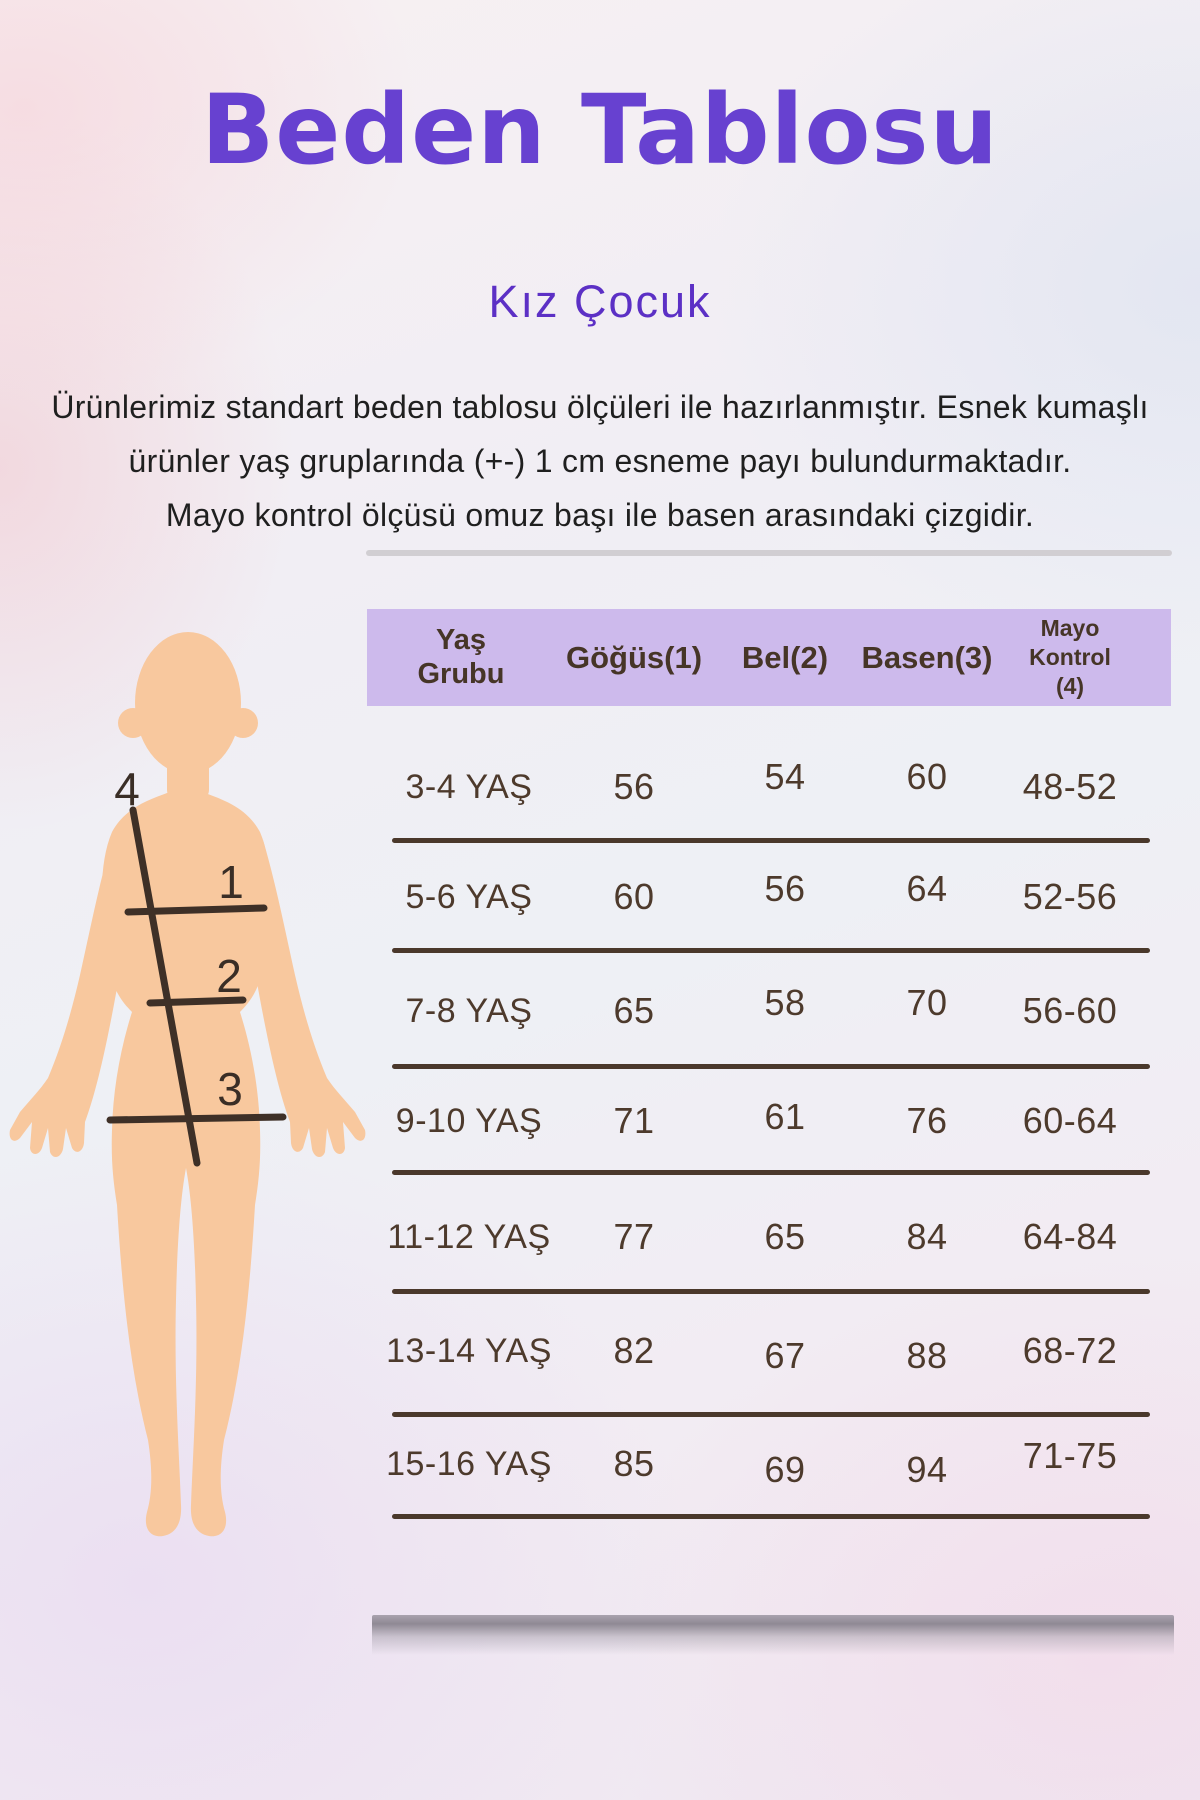 The image size is (1200, 1800). I want to click on waist-cell: 54, so click(785, 776).